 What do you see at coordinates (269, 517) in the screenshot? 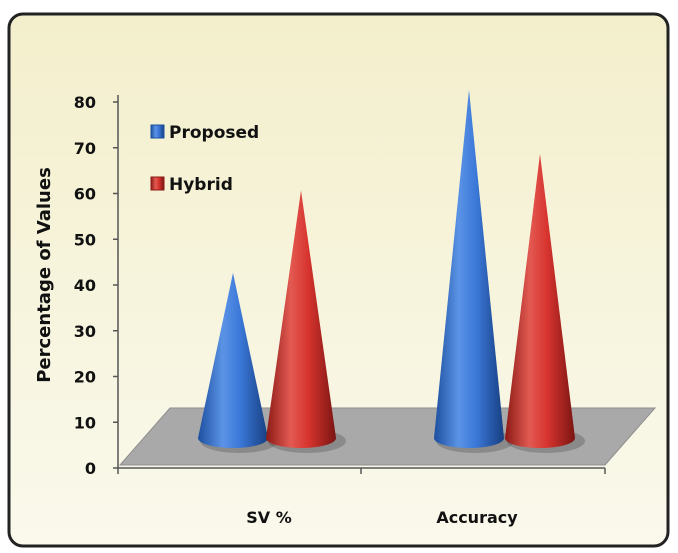
I see `x-category-label: SV %` at bounding box center [269, 517].